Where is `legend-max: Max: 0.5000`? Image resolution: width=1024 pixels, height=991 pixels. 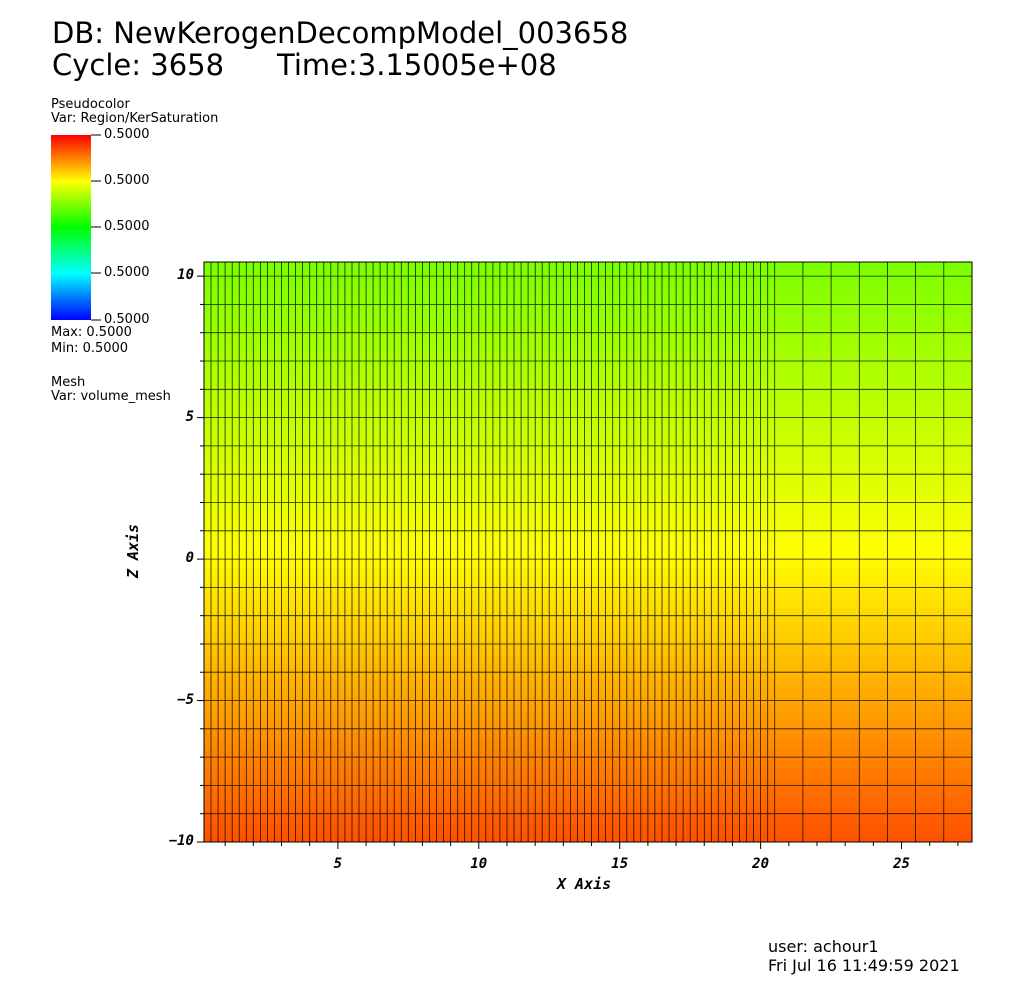 legend-max: Max: 0.5000 is located at coordinates (91, 332).